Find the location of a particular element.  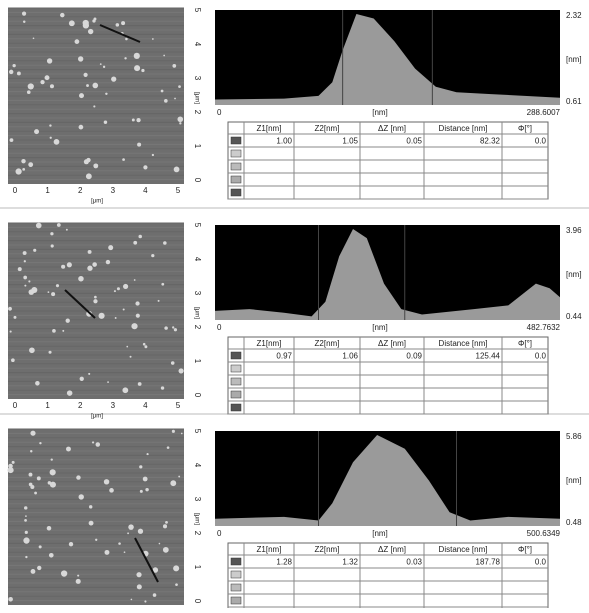

y-min: 0.44 is located at coordinates (574, 316).